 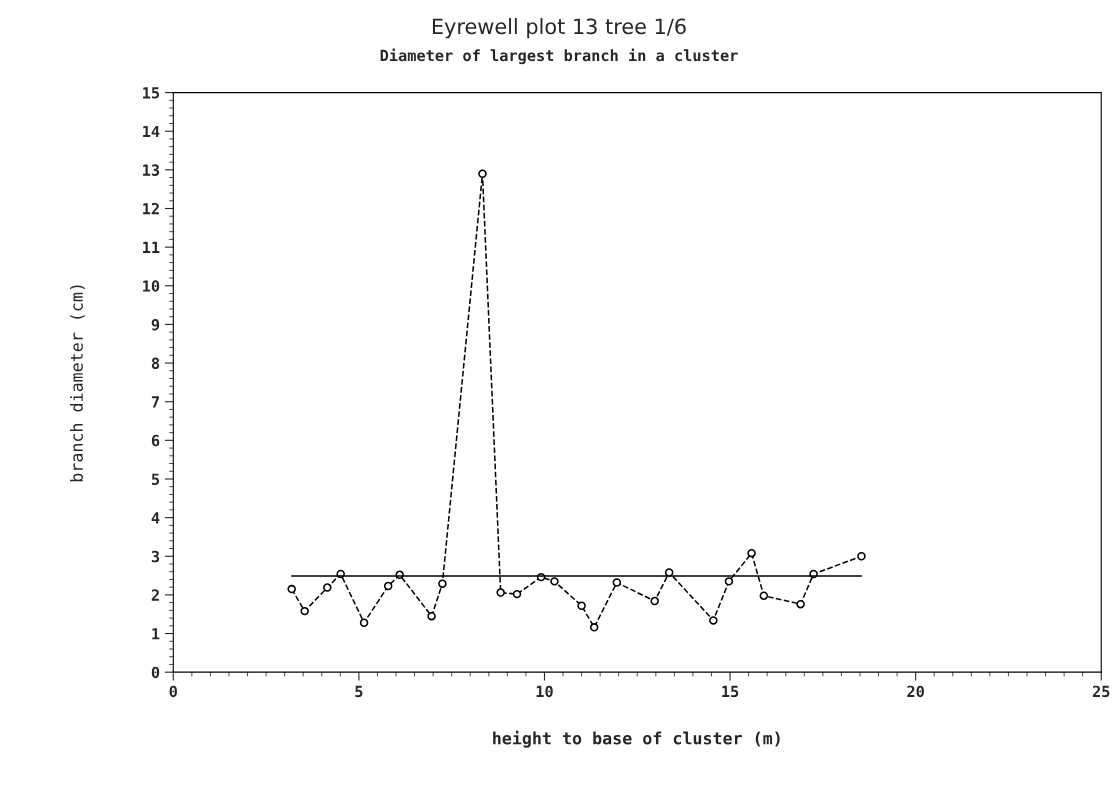 What do you see at coordinates (77, 383) in the screenshot?
I see `y-axis-title: branch diameter (cm)` at bounding box center [77, 383].